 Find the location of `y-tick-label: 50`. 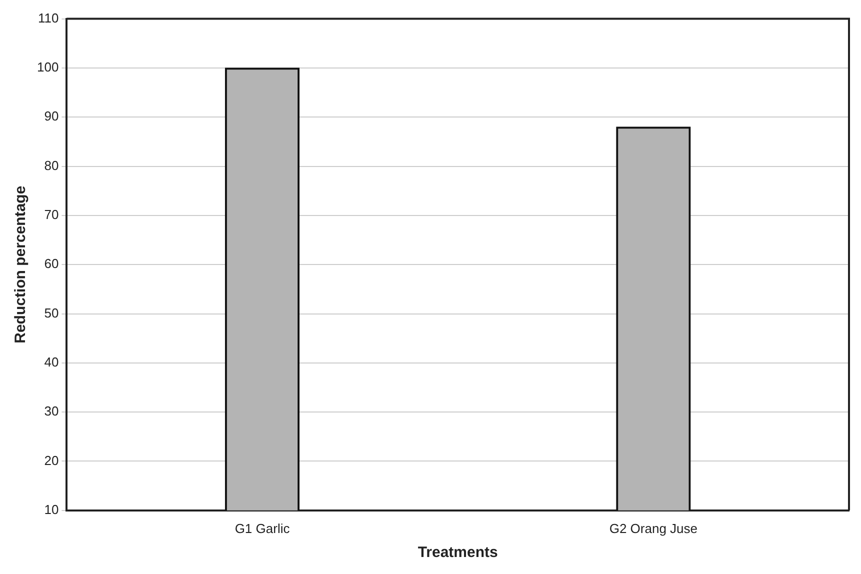

y-tick-label: 50 is located at coordinates (51, 312).